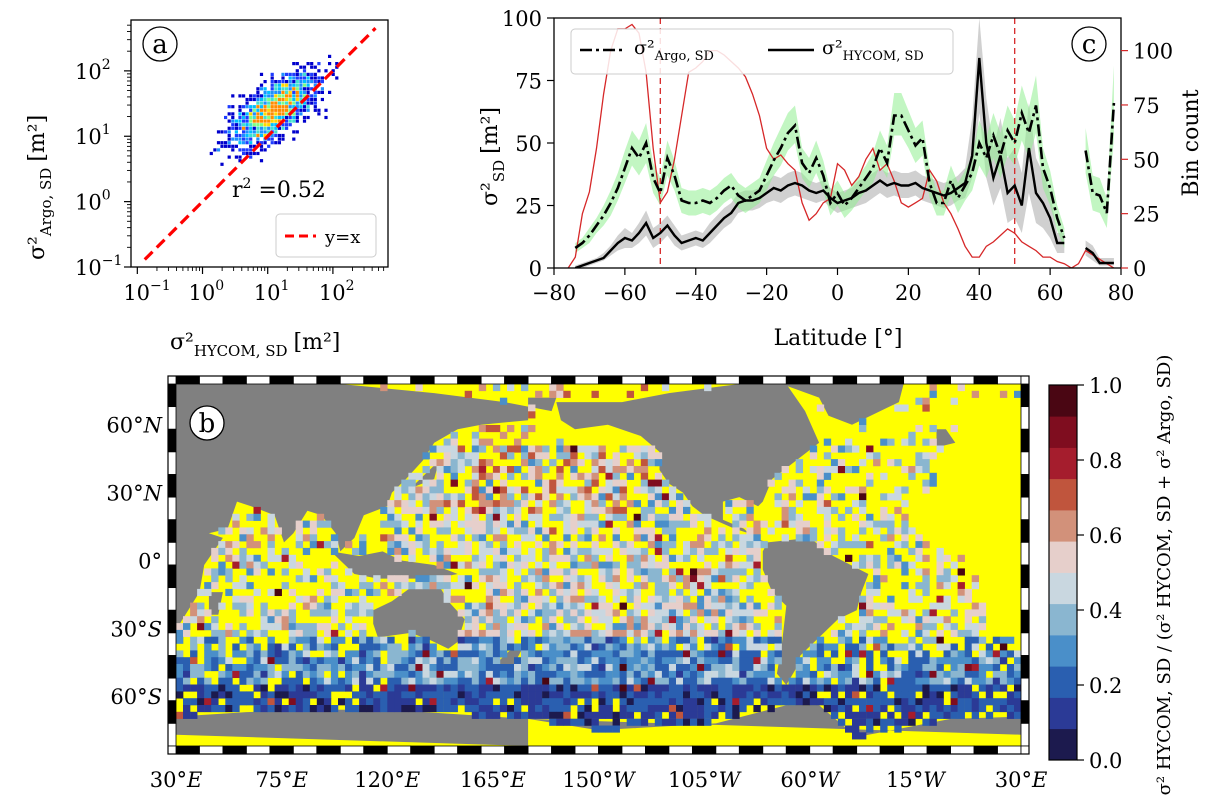 This screenshot has height=804, width=1215. What do you see at coordinates (254, 286) in the screenshot?
I see `a-x-ticks: 10−1 100 101 102` at bounding box center [254, 286].